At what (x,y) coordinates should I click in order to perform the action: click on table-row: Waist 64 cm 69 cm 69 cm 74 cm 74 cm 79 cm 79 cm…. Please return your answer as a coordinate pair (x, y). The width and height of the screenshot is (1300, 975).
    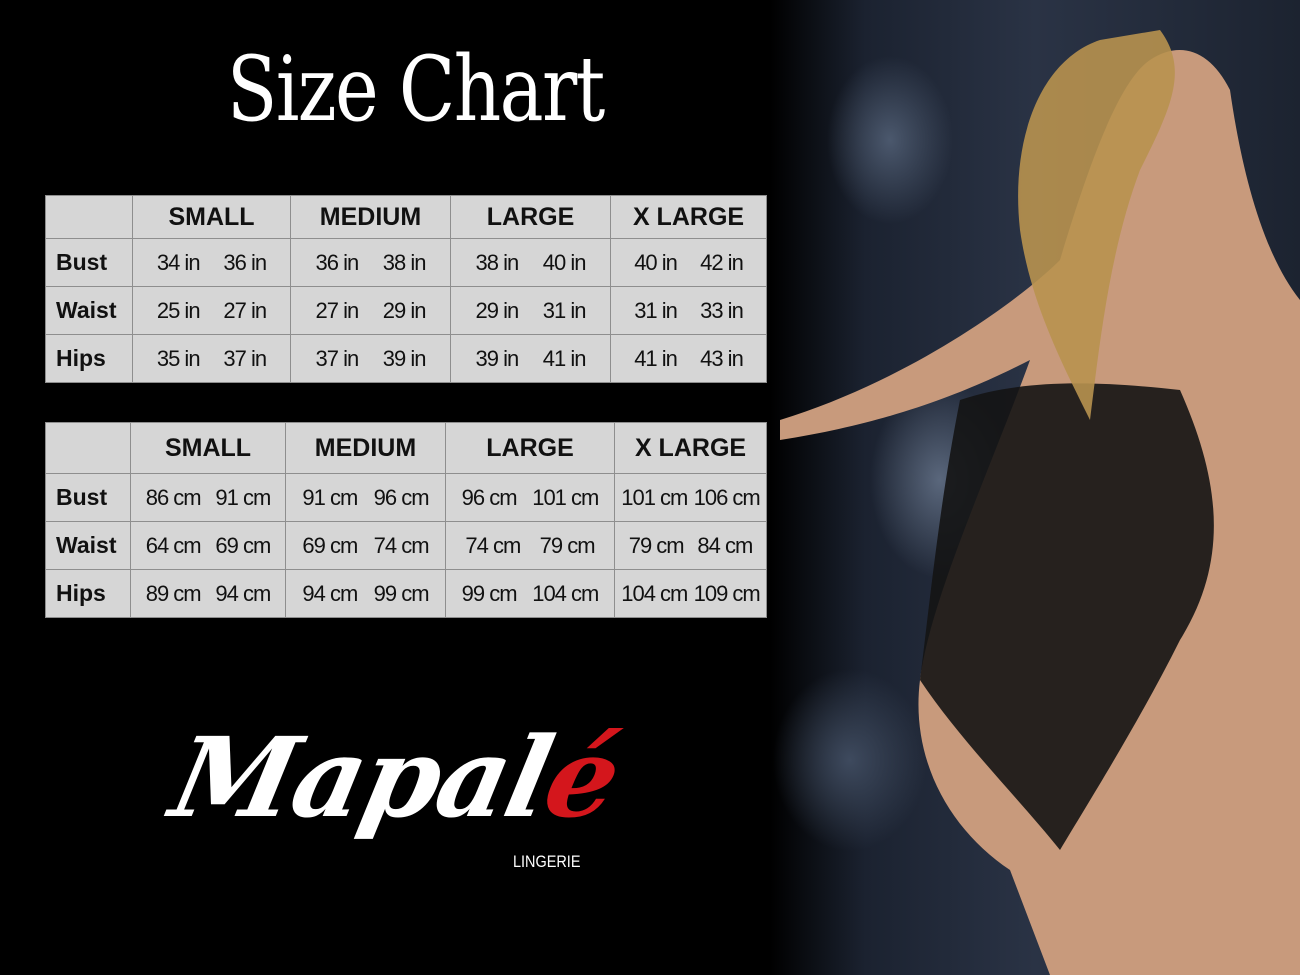
    Looking at the image, I should click on (406, 545).